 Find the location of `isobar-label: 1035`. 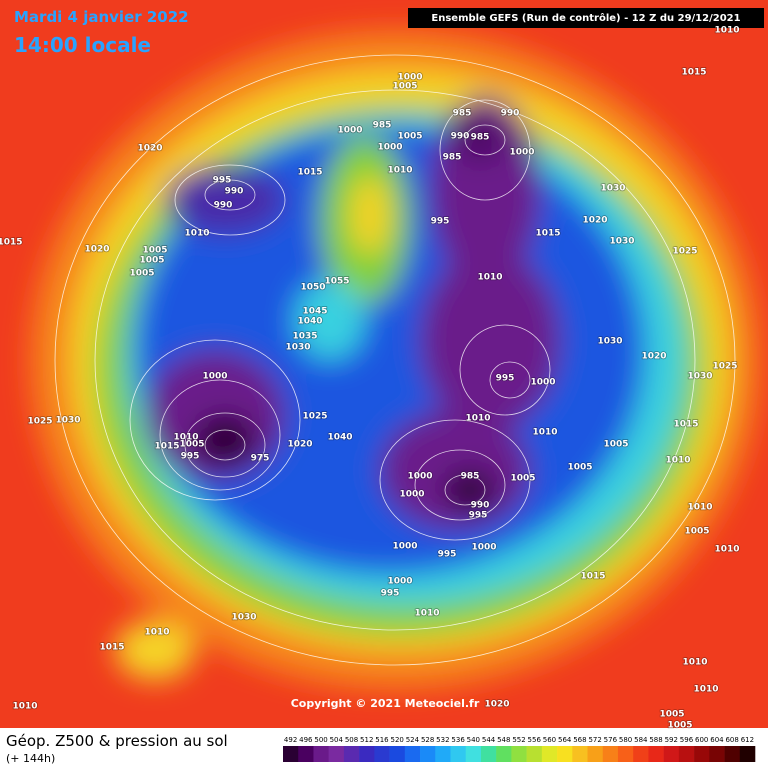

isobar-label: 1035 is located at coordinates (304, 337).